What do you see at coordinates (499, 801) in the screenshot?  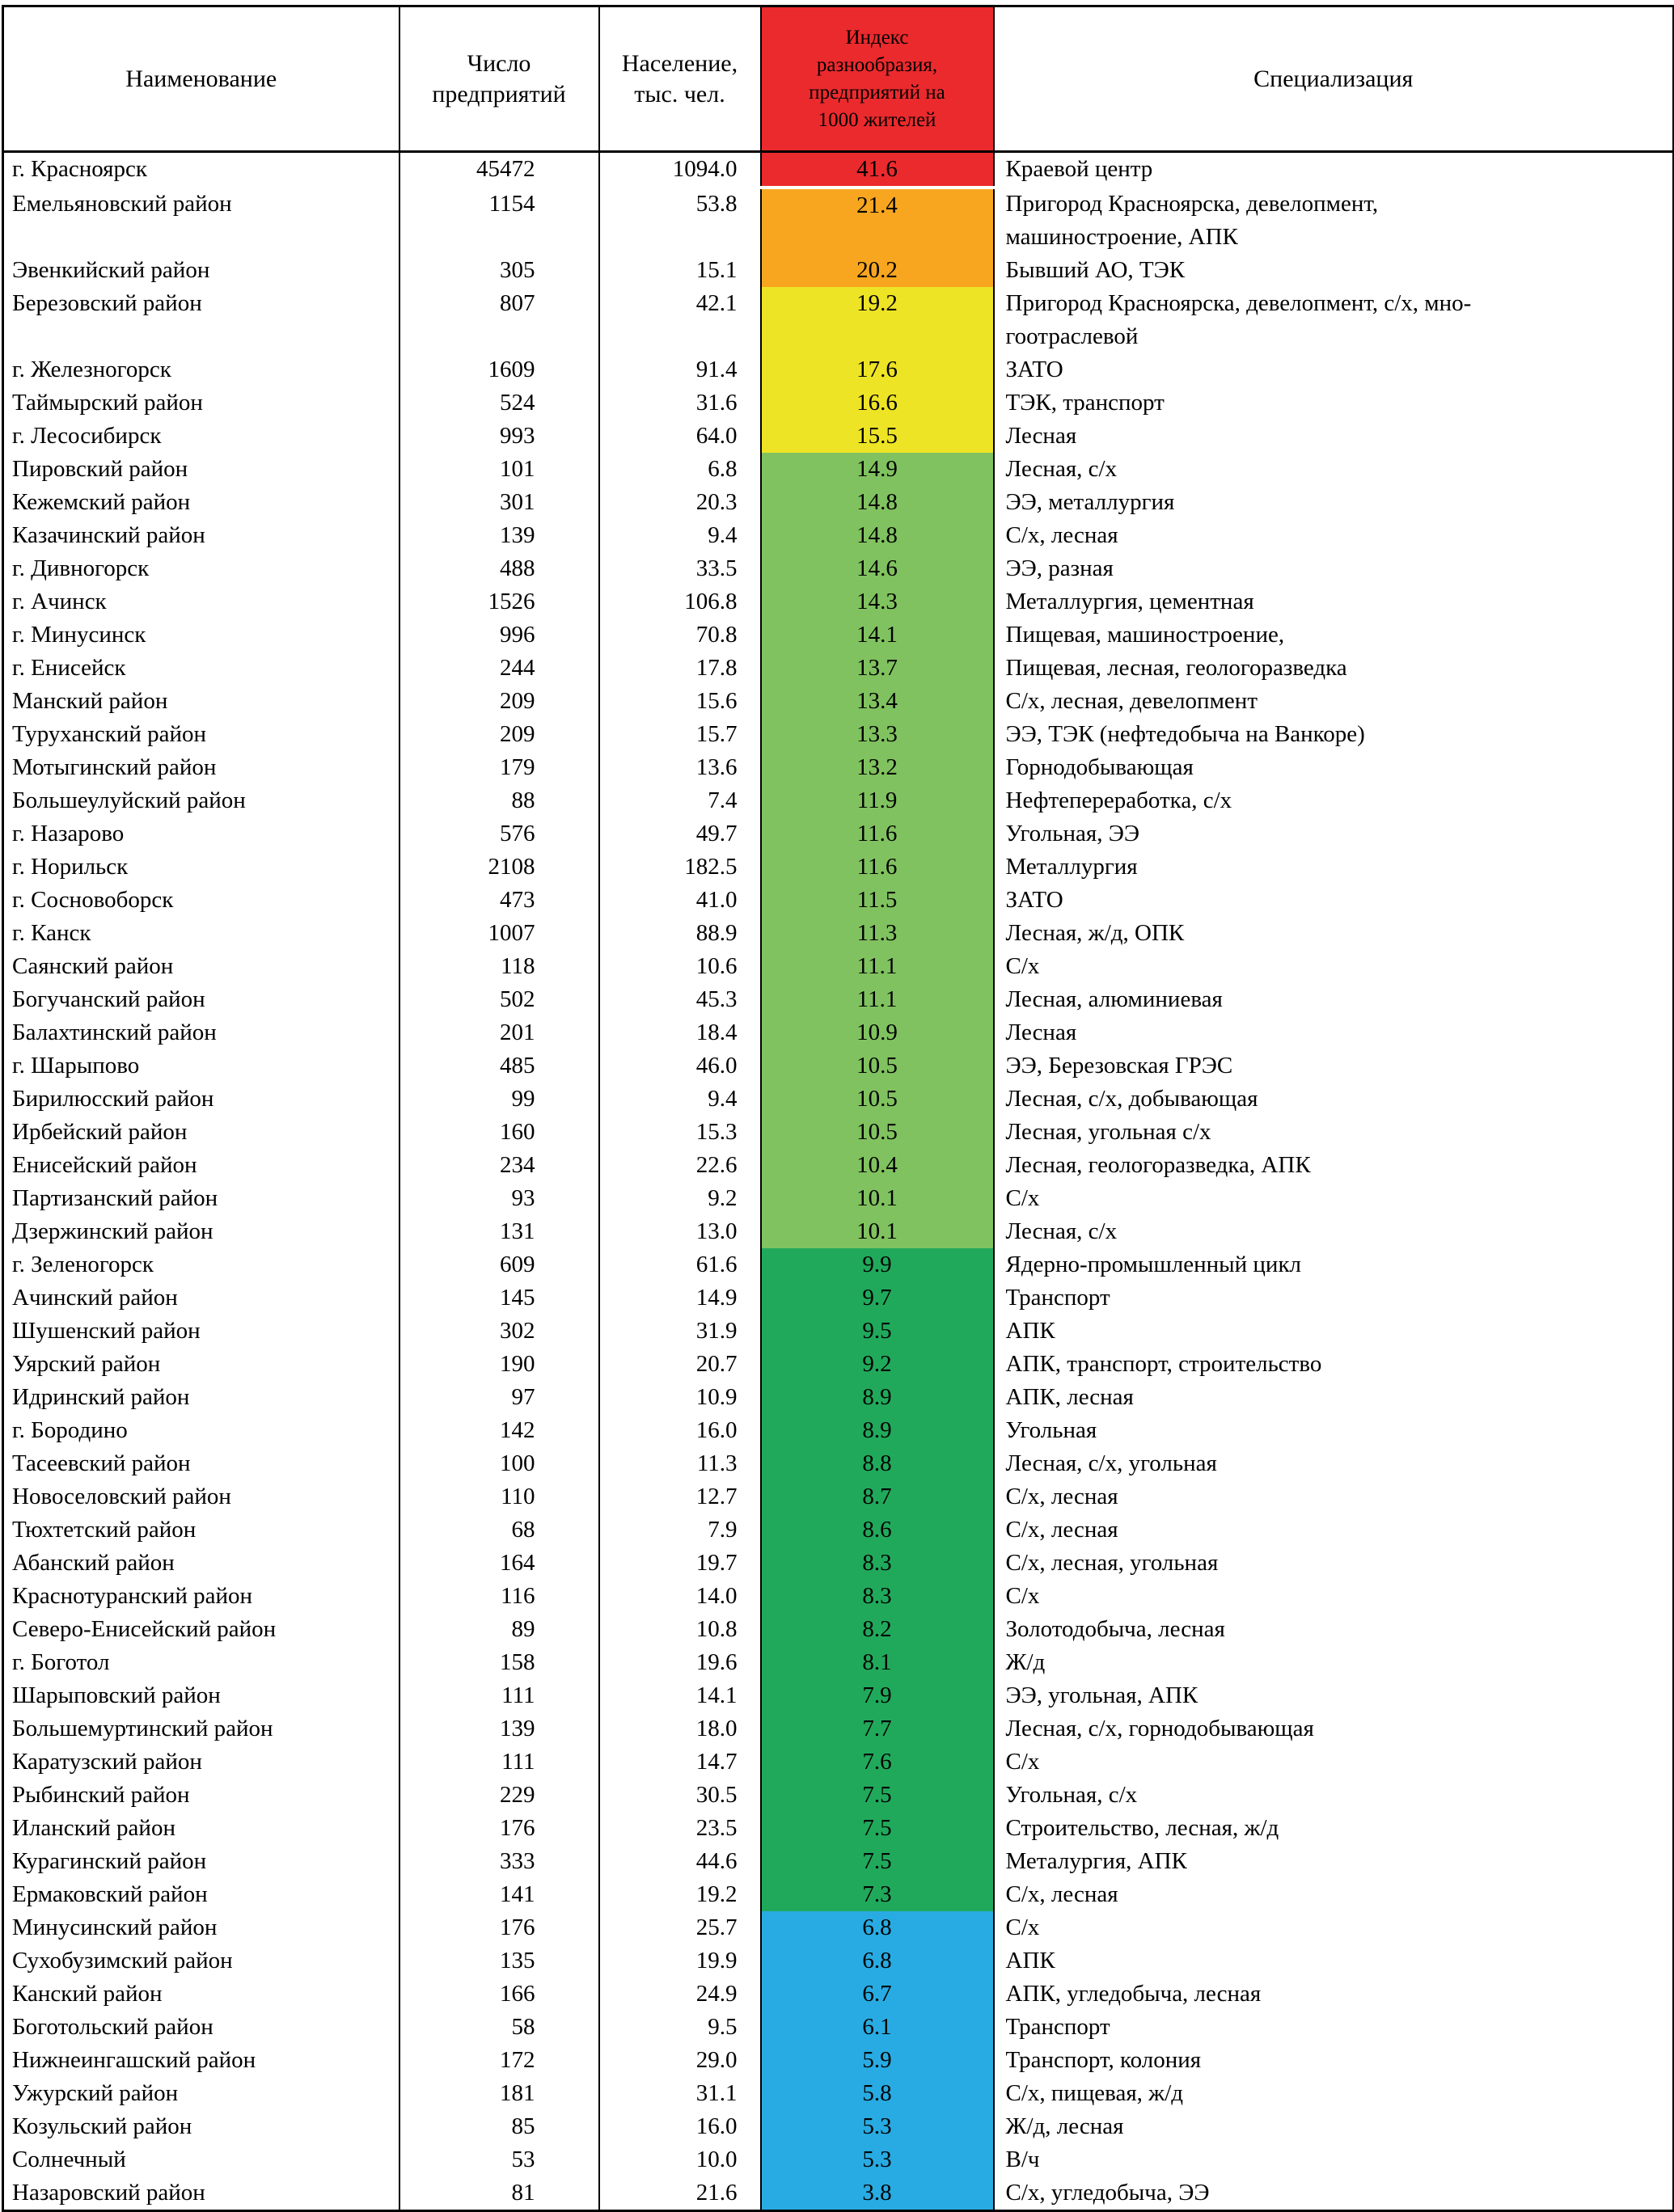 I see `enterprises-cell: 88` at bounding box center [499, 801].